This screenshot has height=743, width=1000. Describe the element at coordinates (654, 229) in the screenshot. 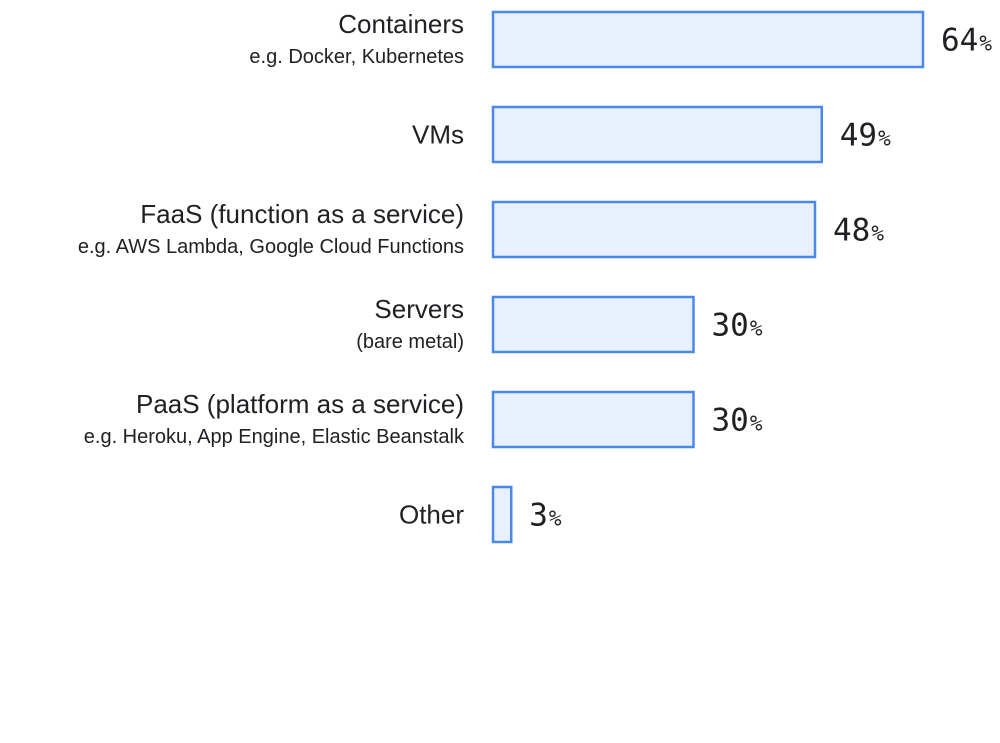

I see `bar-faas-function-as-a-service` at that location.